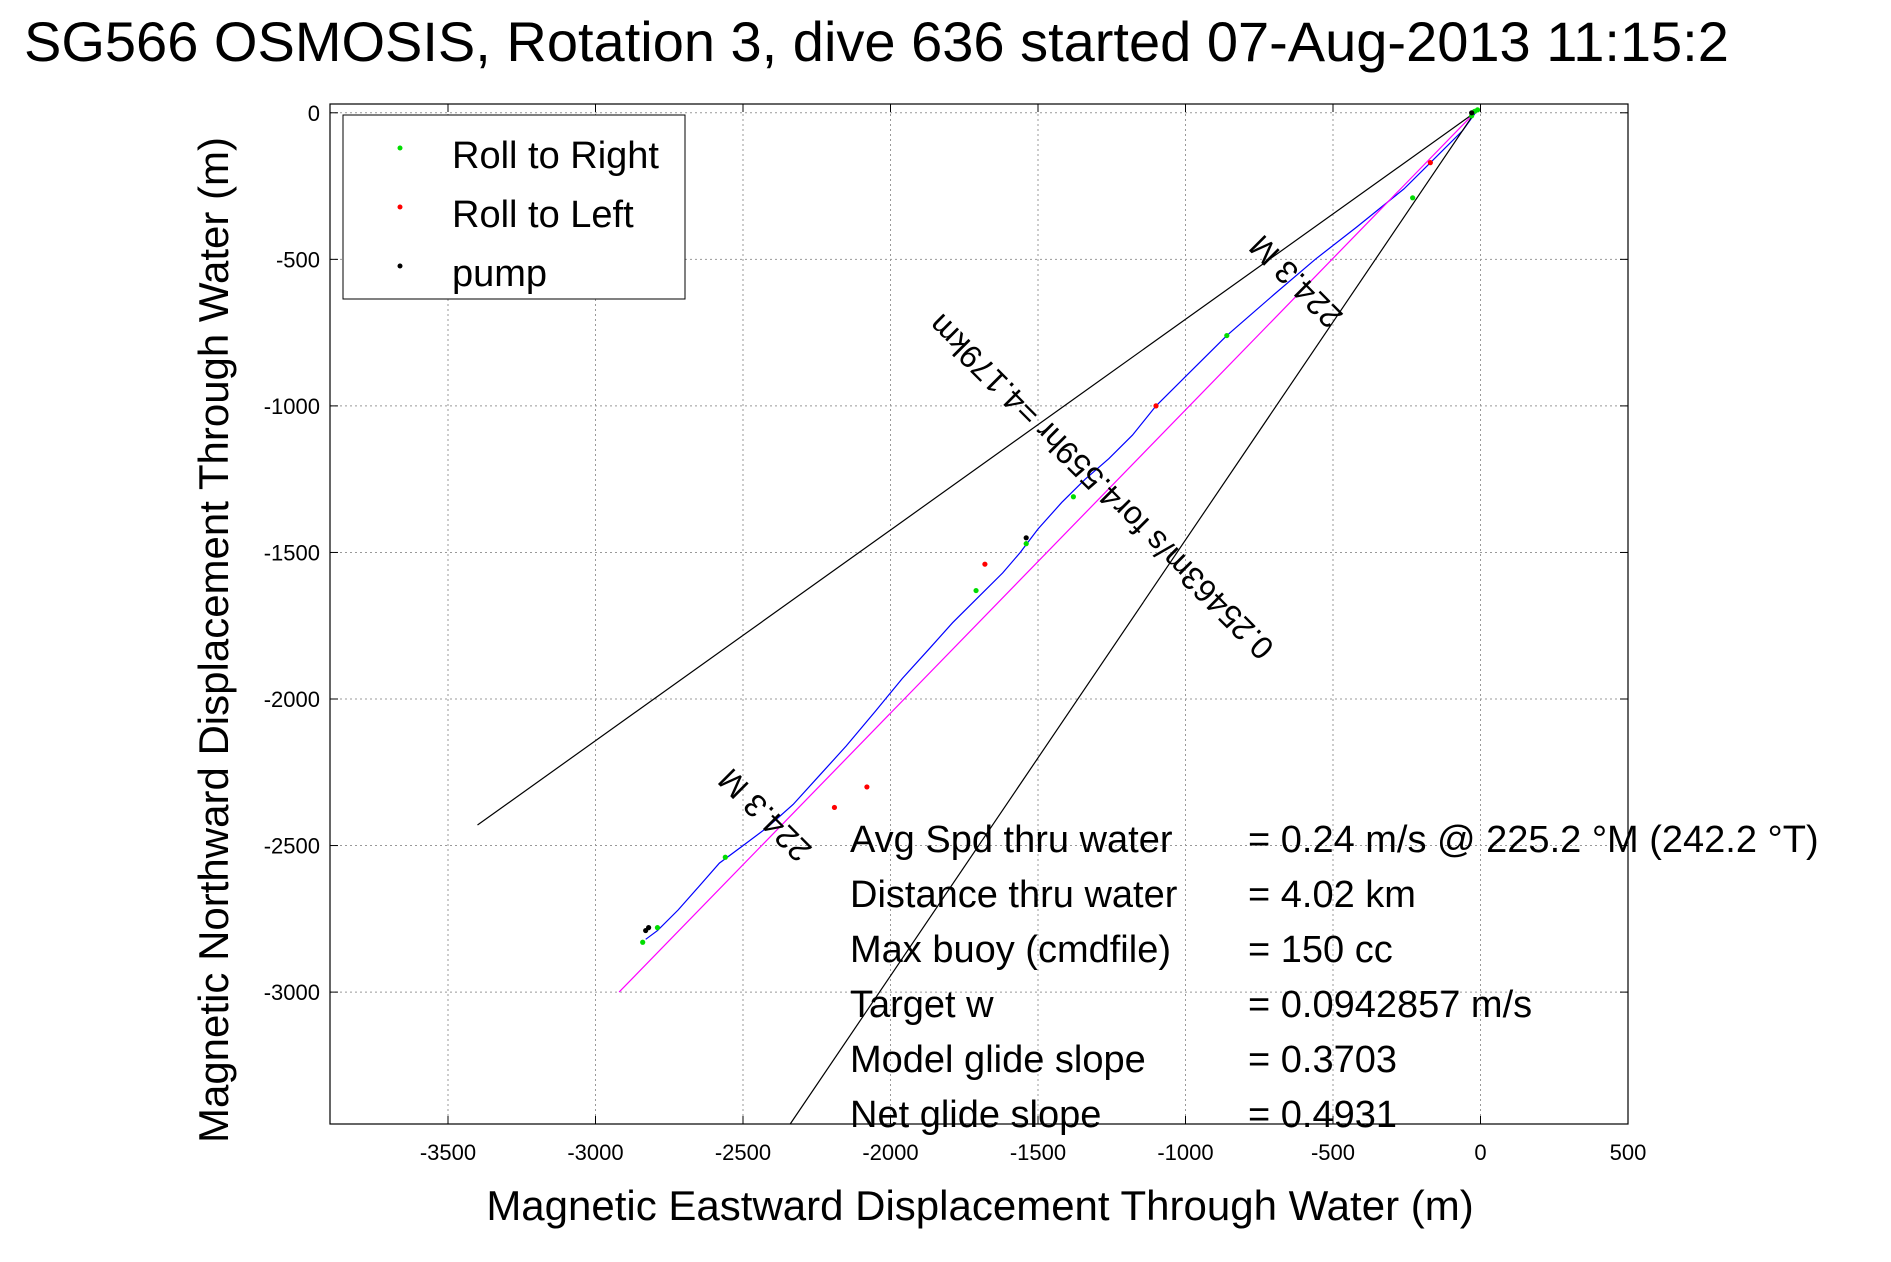  Describe the element at coordinates (998, 1060) in the screenshot. I see `stat-label: Model glide slope` at that location.